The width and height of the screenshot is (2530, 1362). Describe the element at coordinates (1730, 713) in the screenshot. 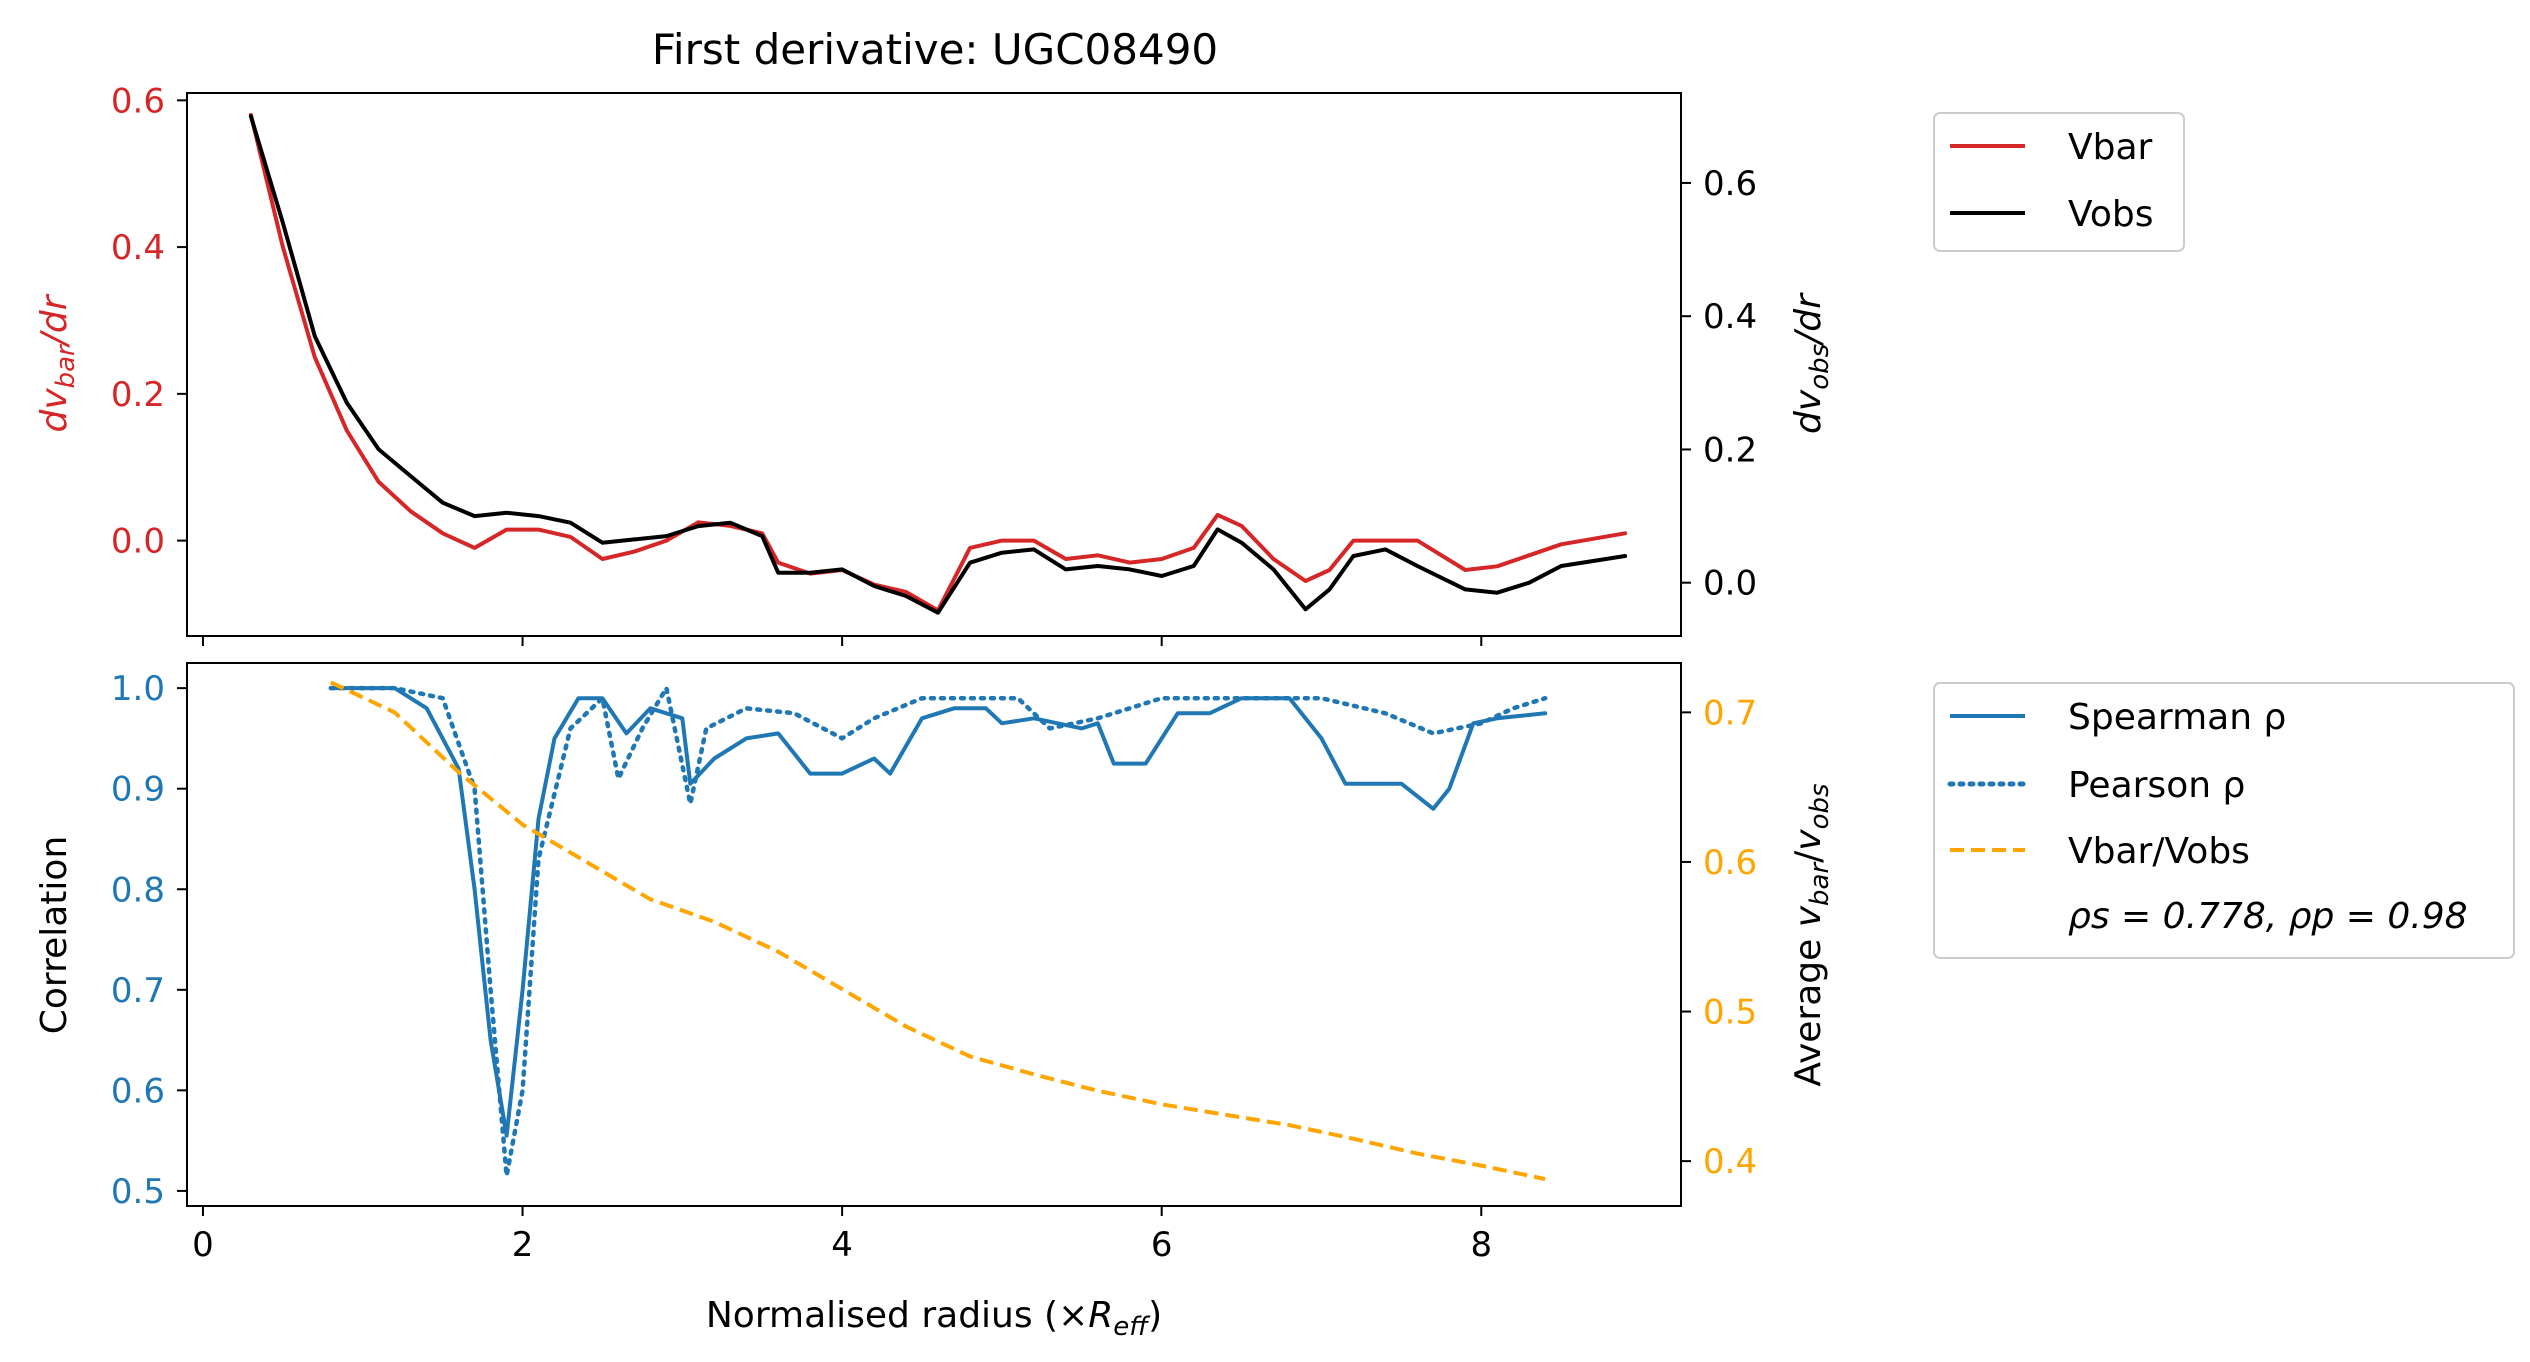

I see `right-tick-label: 0.7` at that location.